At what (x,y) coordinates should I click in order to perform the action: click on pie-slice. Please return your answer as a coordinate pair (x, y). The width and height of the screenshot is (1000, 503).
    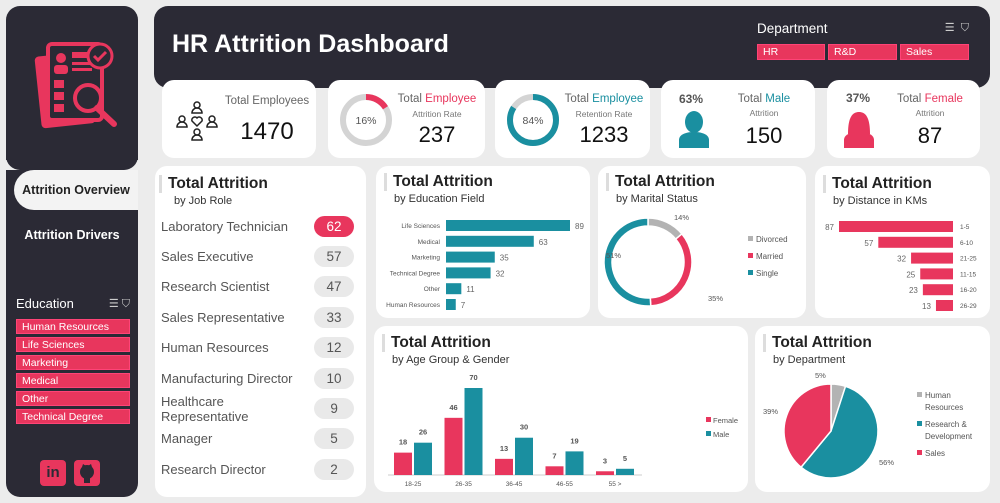
    Looking at the image, I should click on (671, 269).